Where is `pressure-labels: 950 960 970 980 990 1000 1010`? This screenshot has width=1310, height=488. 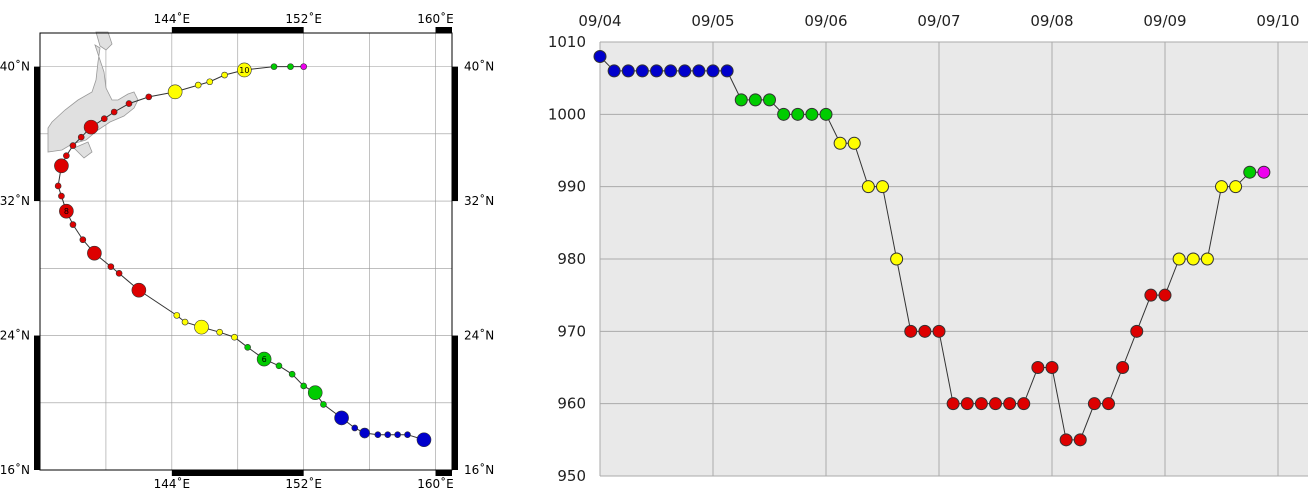
pressure-labels: 950 960 970 980 990 1000 1010 is located at coordinates (567, 259).